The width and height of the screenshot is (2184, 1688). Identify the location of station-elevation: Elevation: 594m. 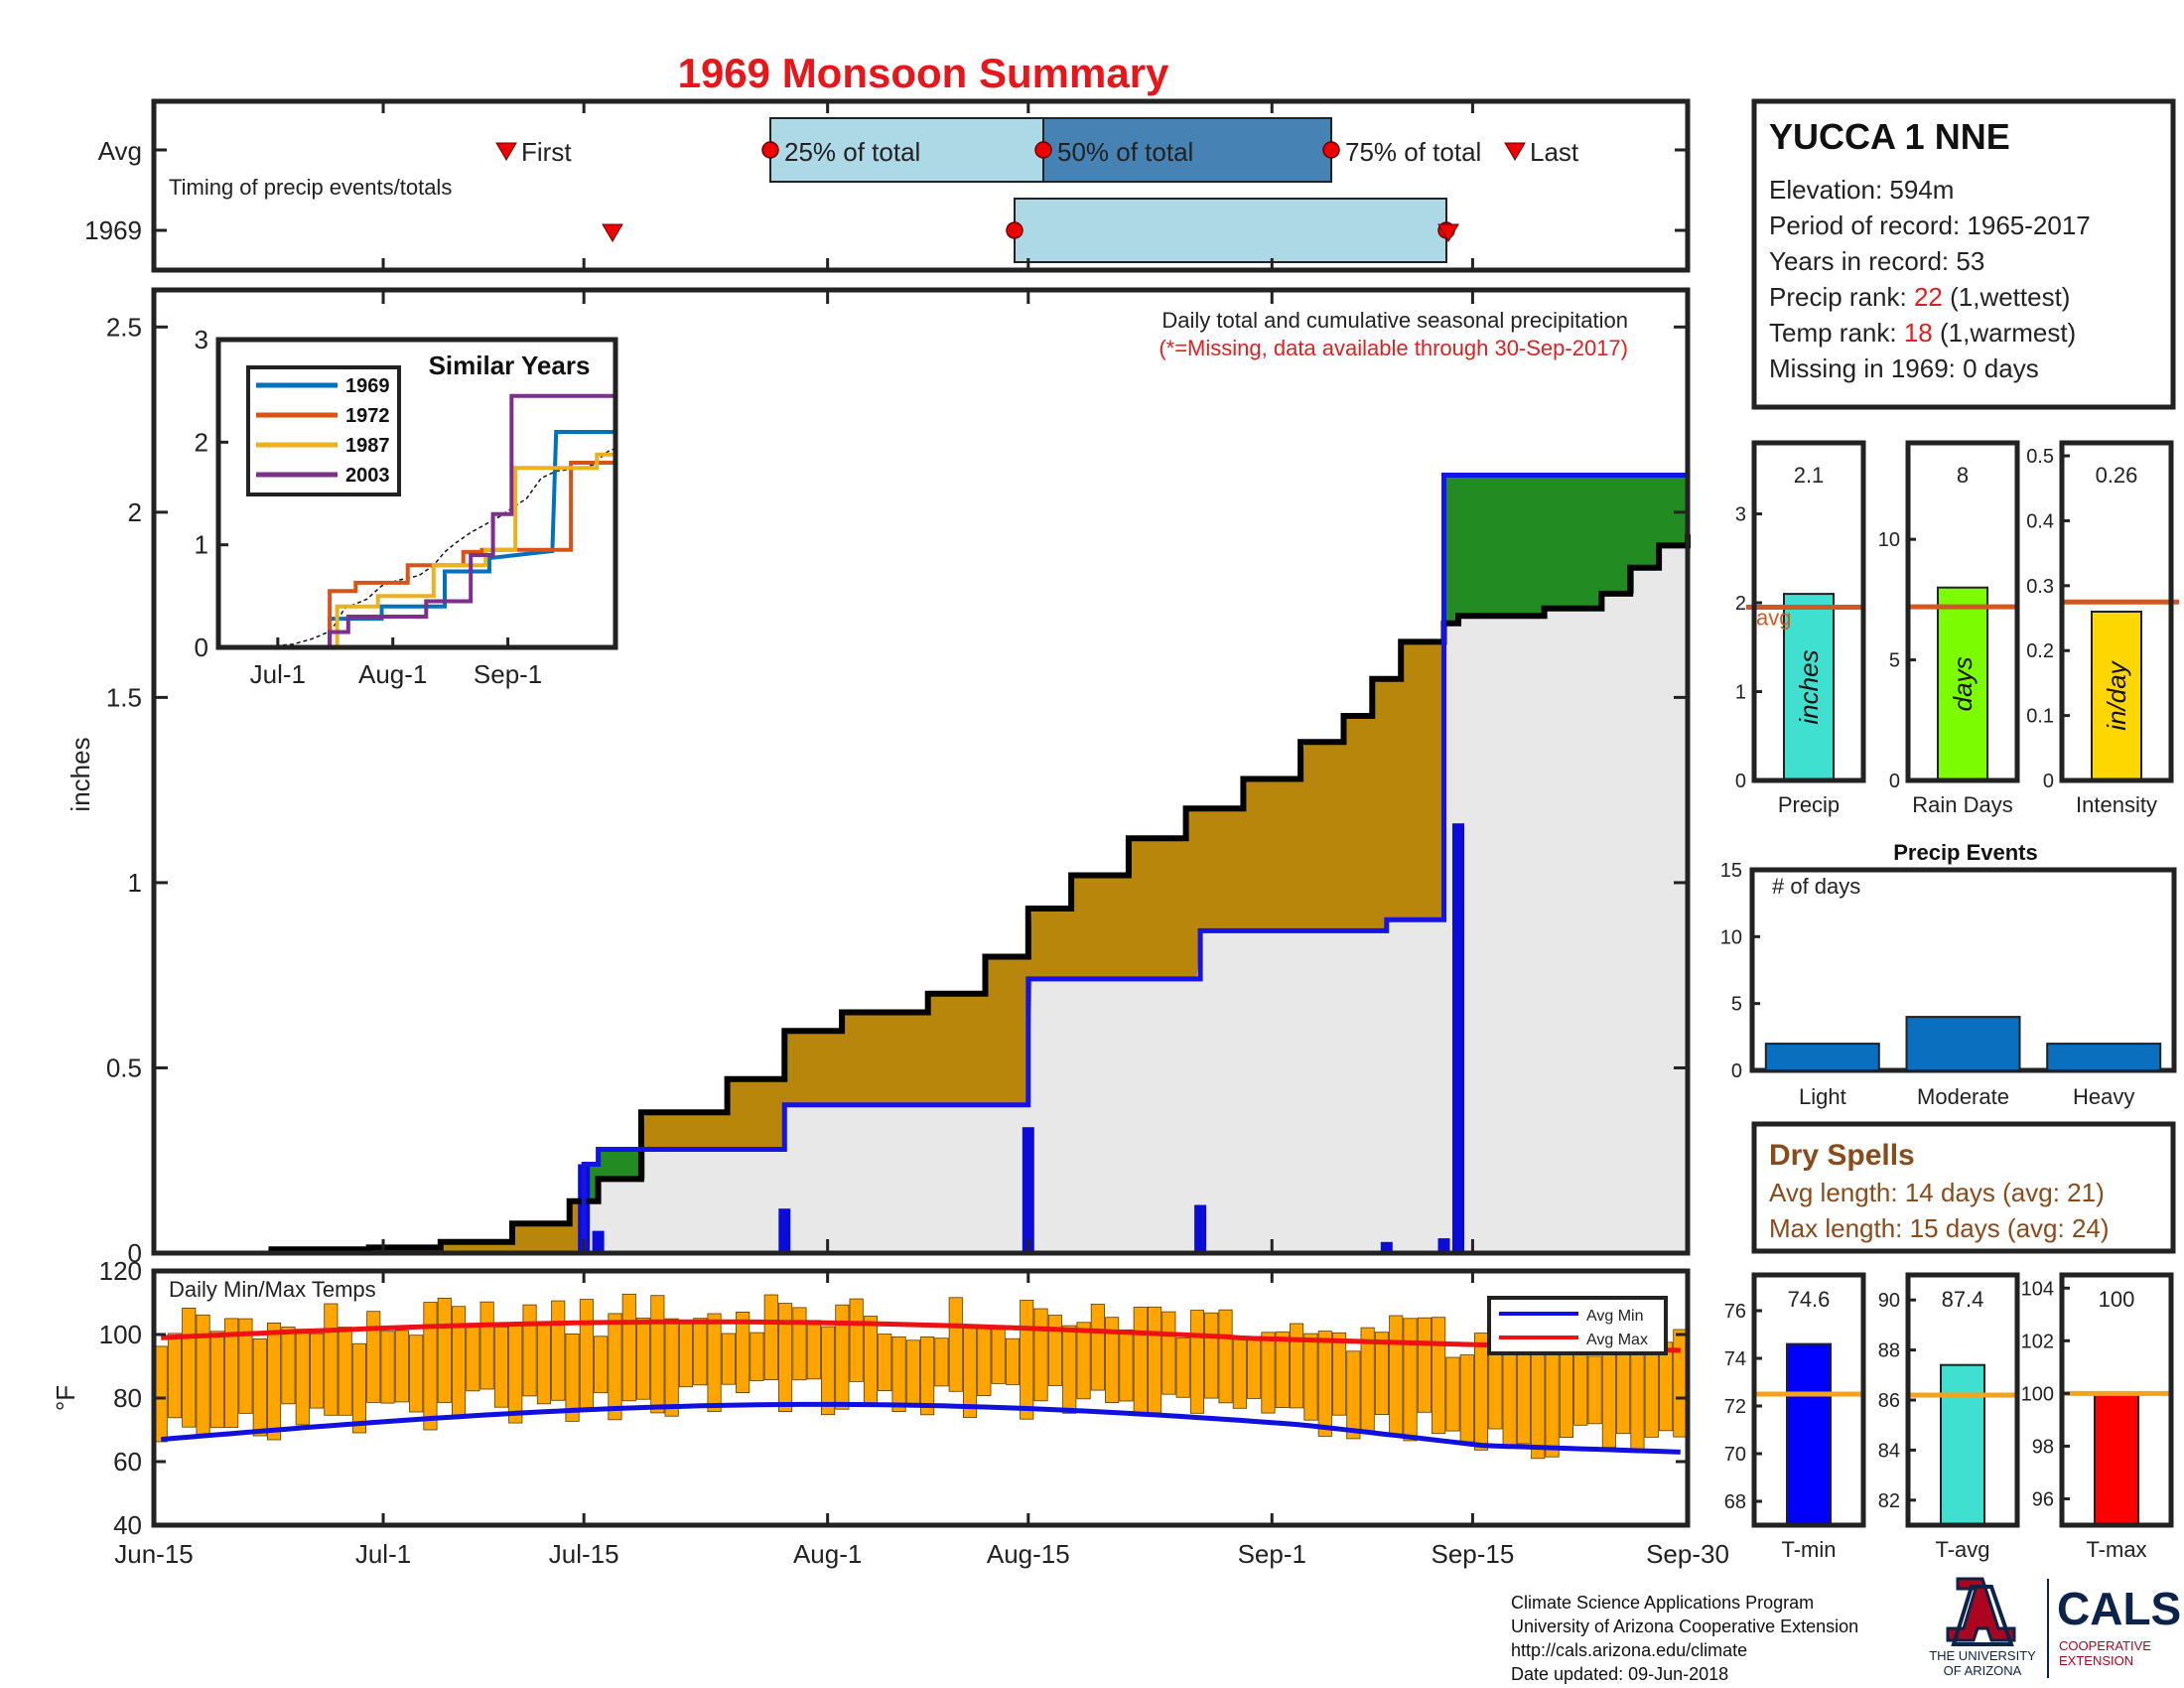
(1861, 190).